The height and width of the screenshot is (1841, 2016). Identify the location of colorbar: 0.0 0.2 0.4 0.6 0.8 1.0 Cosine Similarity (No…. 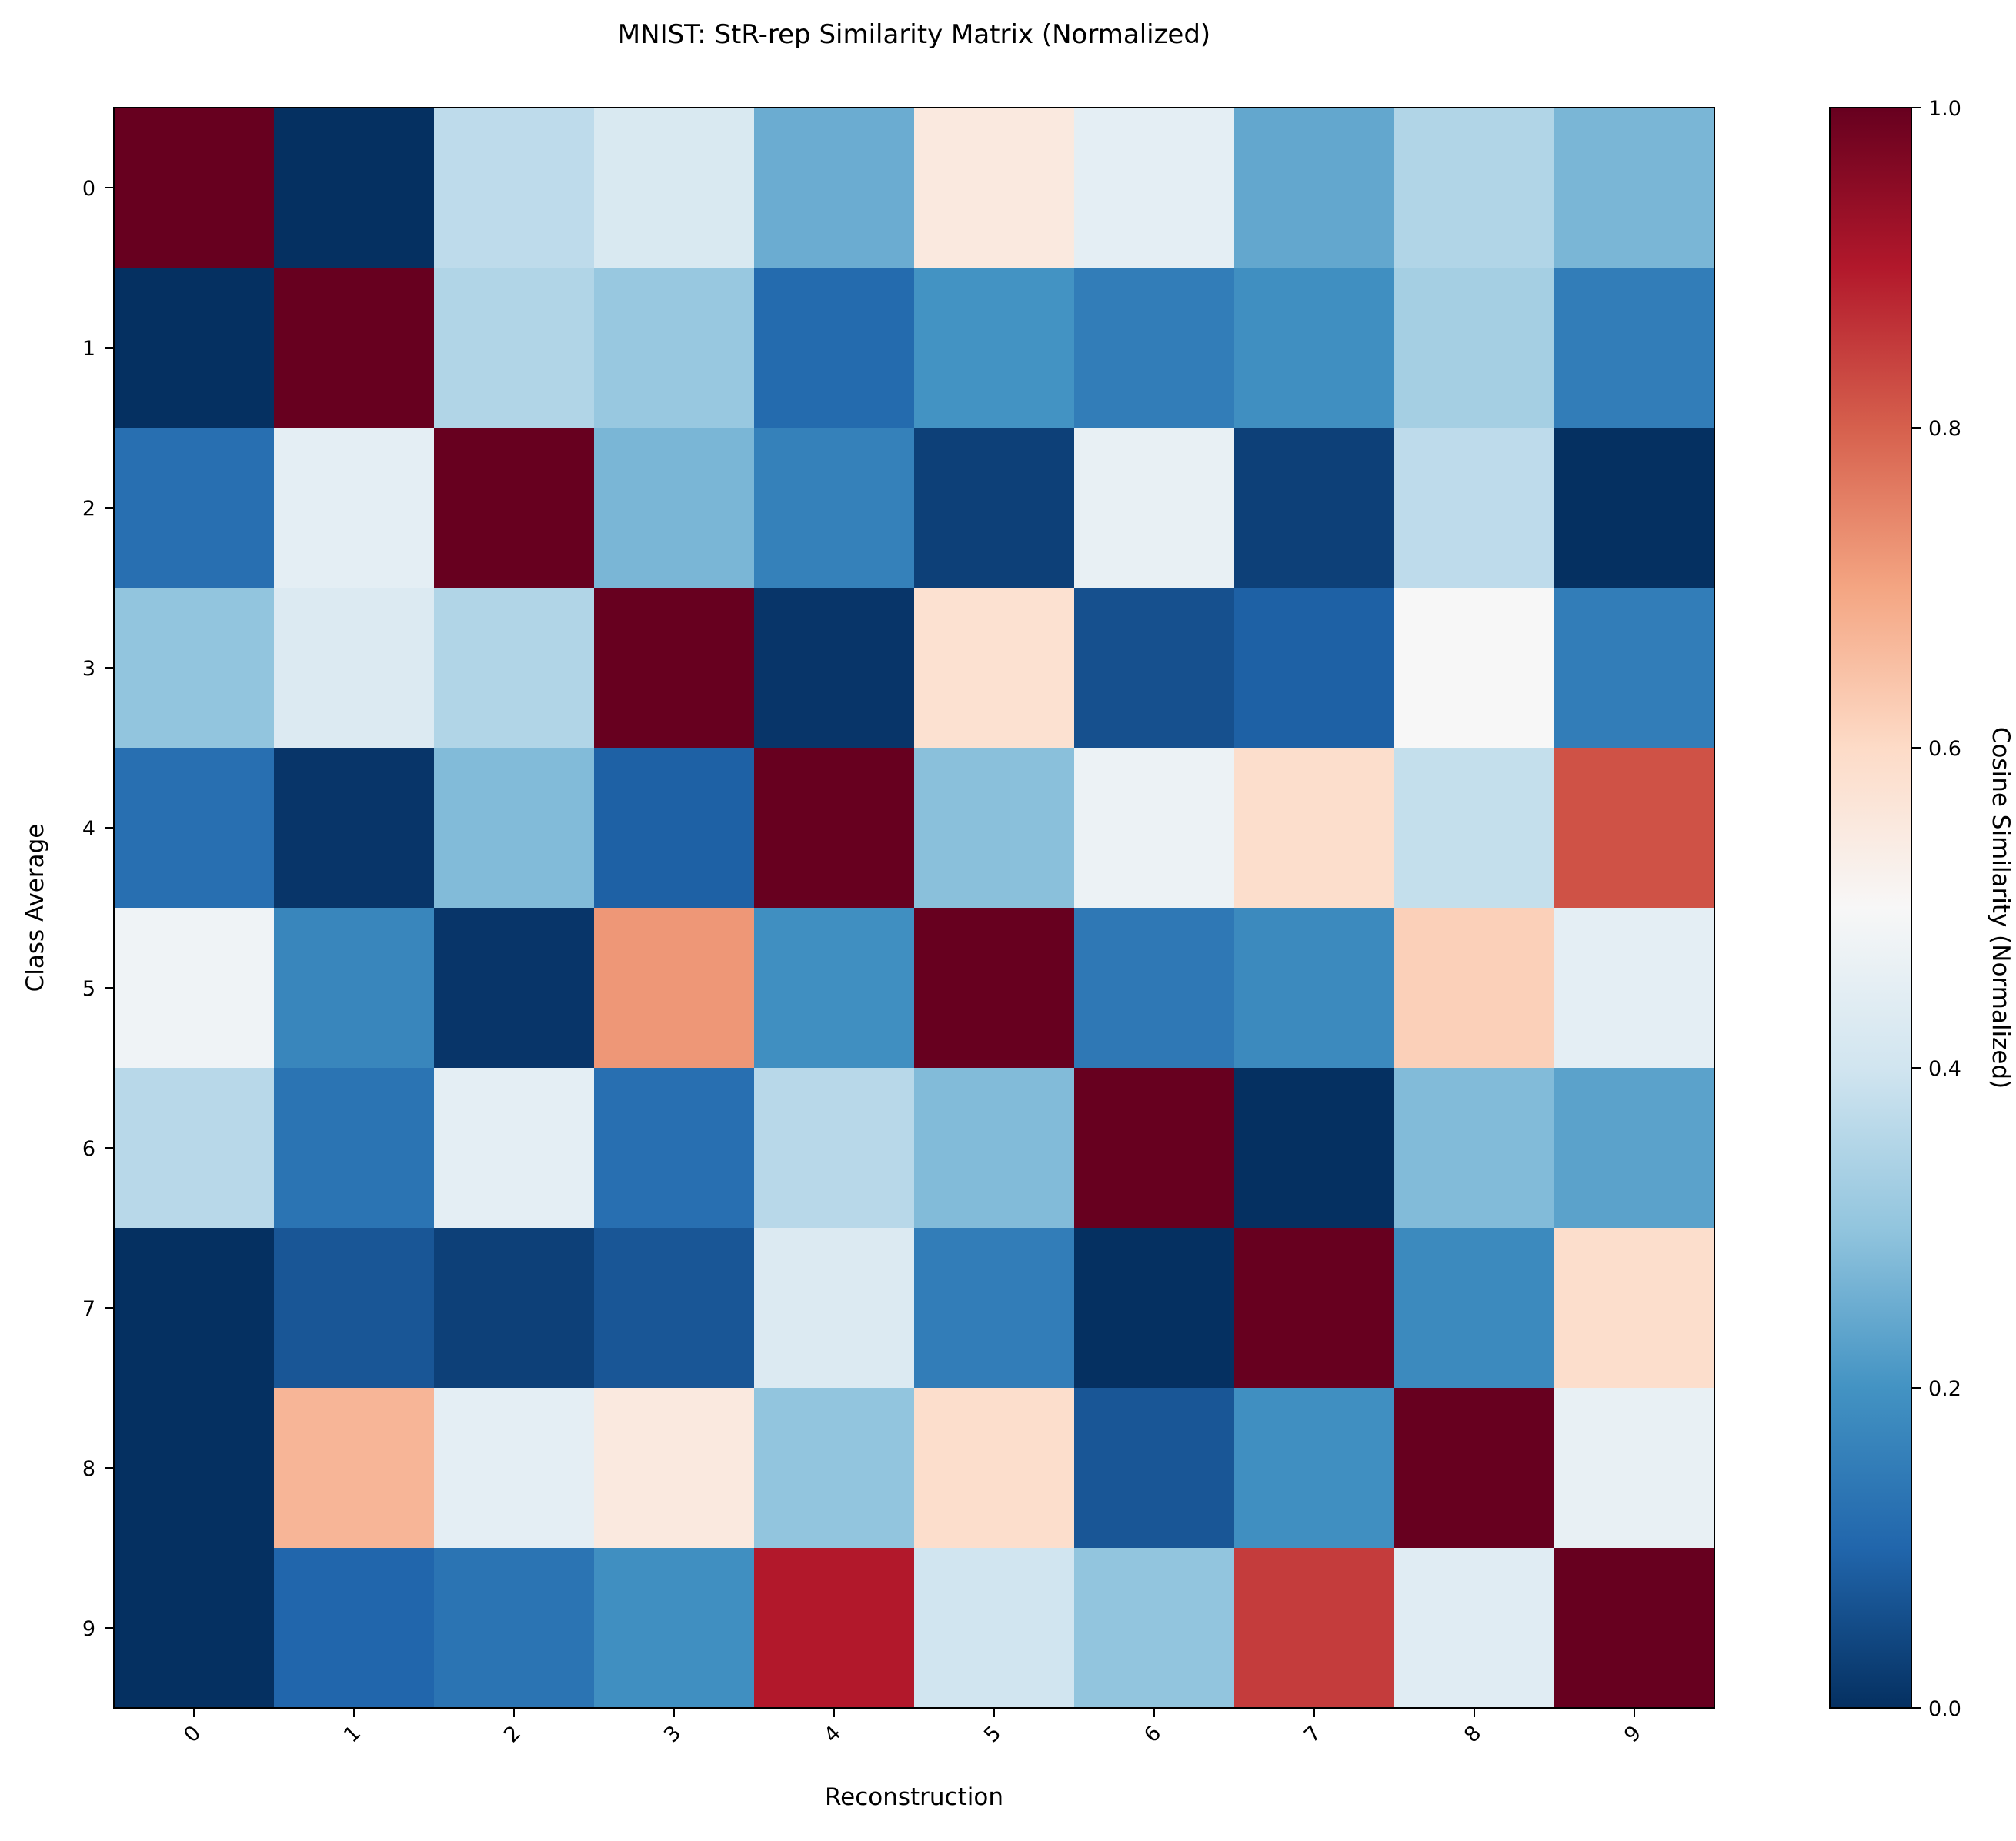
(1921, 909).